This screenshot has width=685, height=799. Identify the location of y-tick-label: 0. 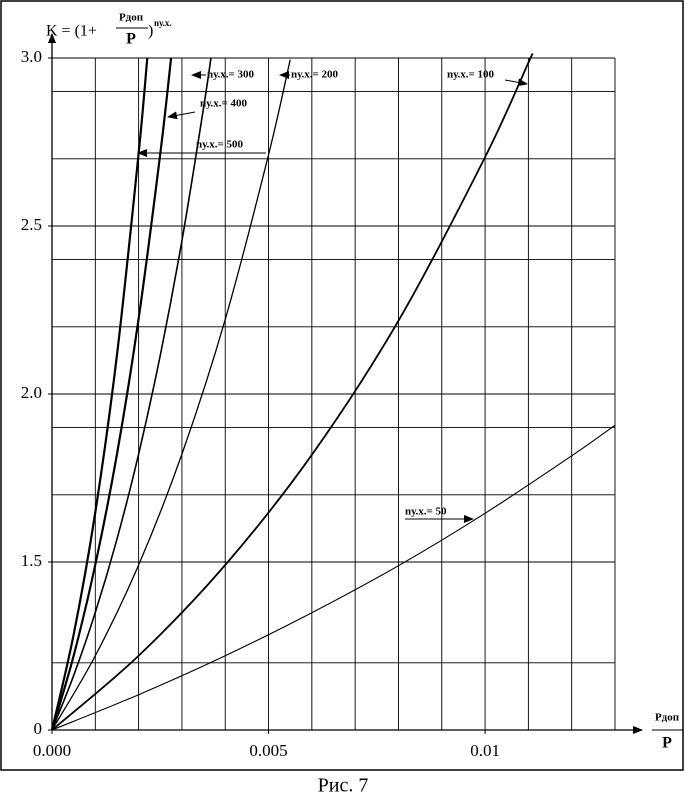
(38, 728).